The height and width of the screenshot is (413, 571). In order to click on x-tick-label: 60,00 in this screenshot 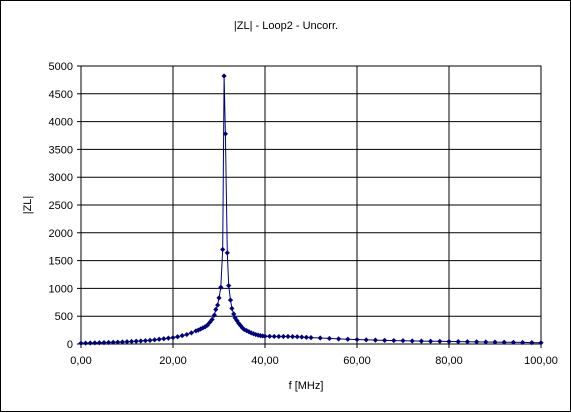, I will do `click(357, 361)`.